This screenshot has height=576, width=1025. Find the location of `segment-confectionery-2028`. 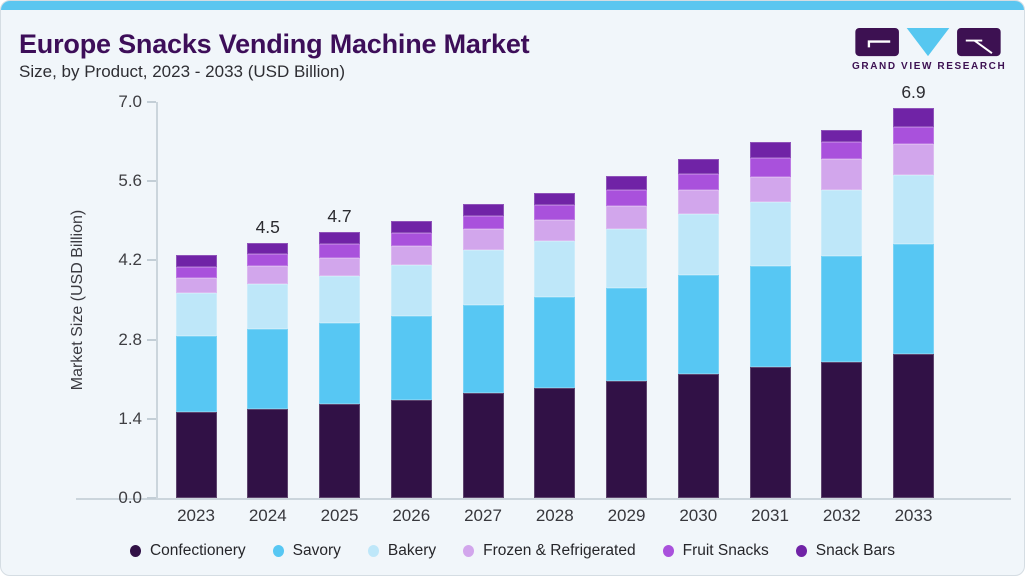

segment-confectionery-2028 is located at coordinates (555, 442).